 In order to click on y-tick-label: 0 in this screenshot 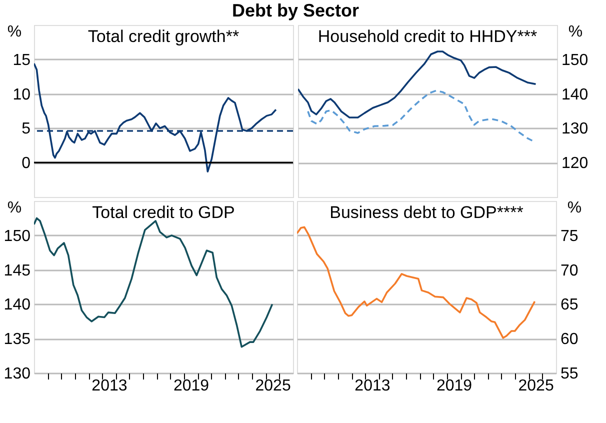, I will do `click(26, 163)`.